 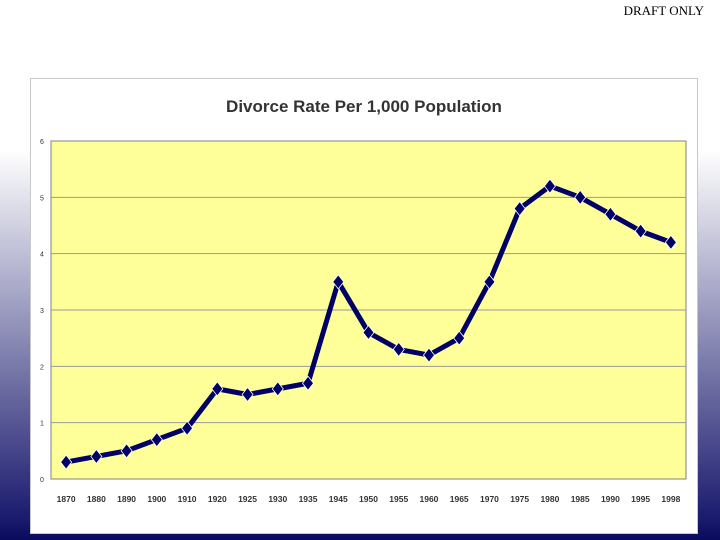 I want to click on y-tick-label: 0, so click(x=42, y=480).